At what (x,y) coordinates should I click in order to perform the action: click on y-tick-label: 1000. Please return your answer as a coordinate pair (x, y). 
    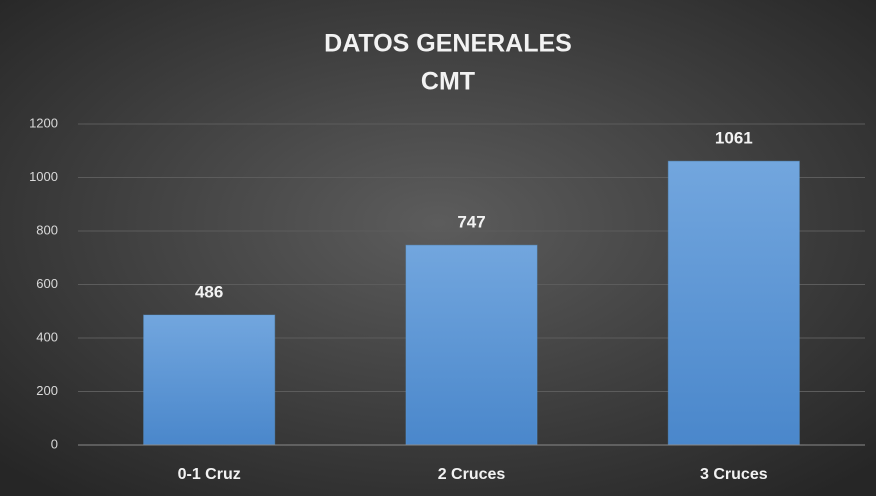
    Looking at the image, I should click on (43, 176).